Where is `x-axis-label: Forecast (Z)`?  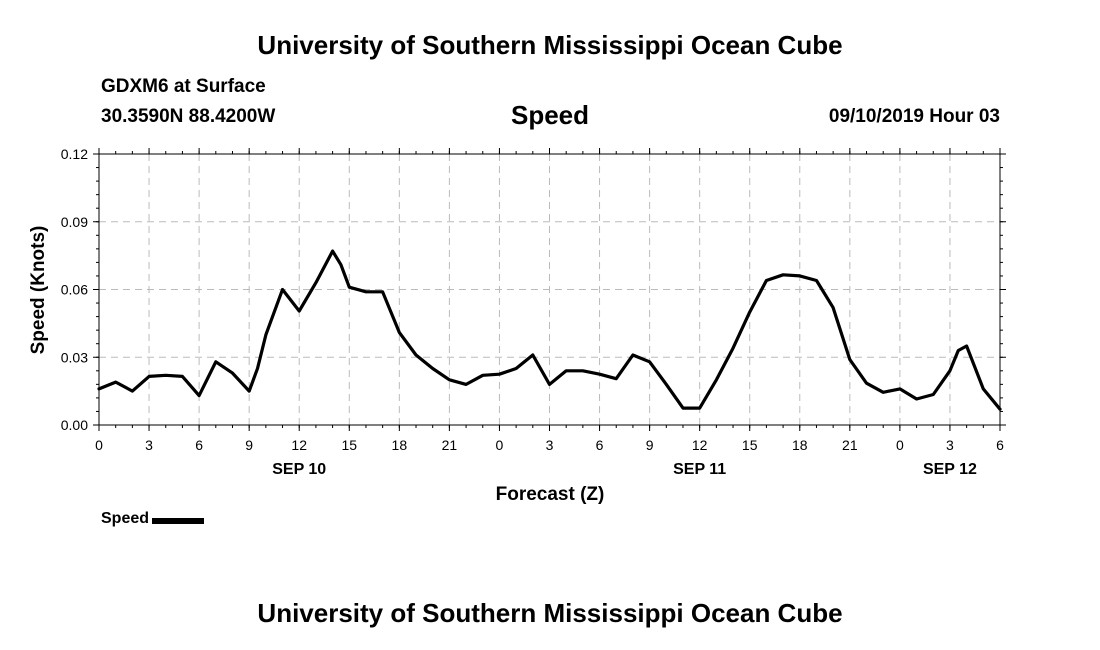
x-axis-label: Forecast (Z) is located at coordinates (550, 494).